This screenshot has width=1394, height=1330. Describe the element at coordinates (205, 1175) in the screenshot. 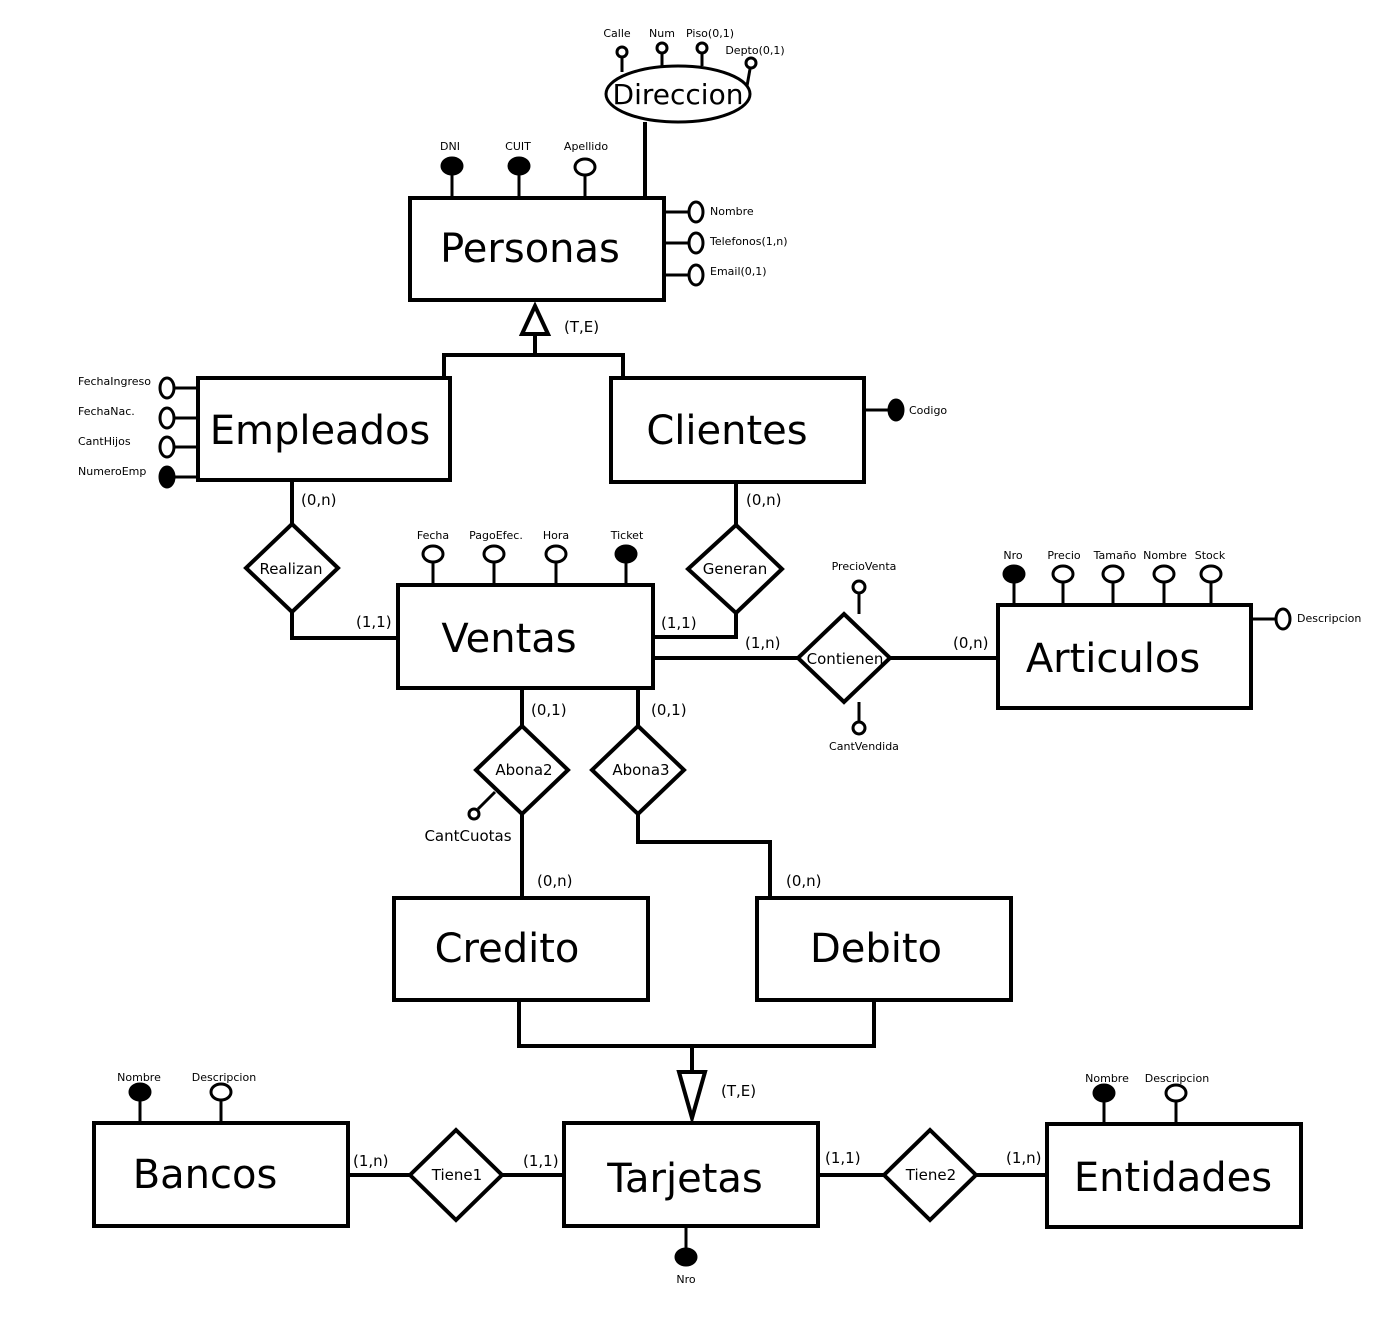

I see `bancos-title: Bancos` at that location.